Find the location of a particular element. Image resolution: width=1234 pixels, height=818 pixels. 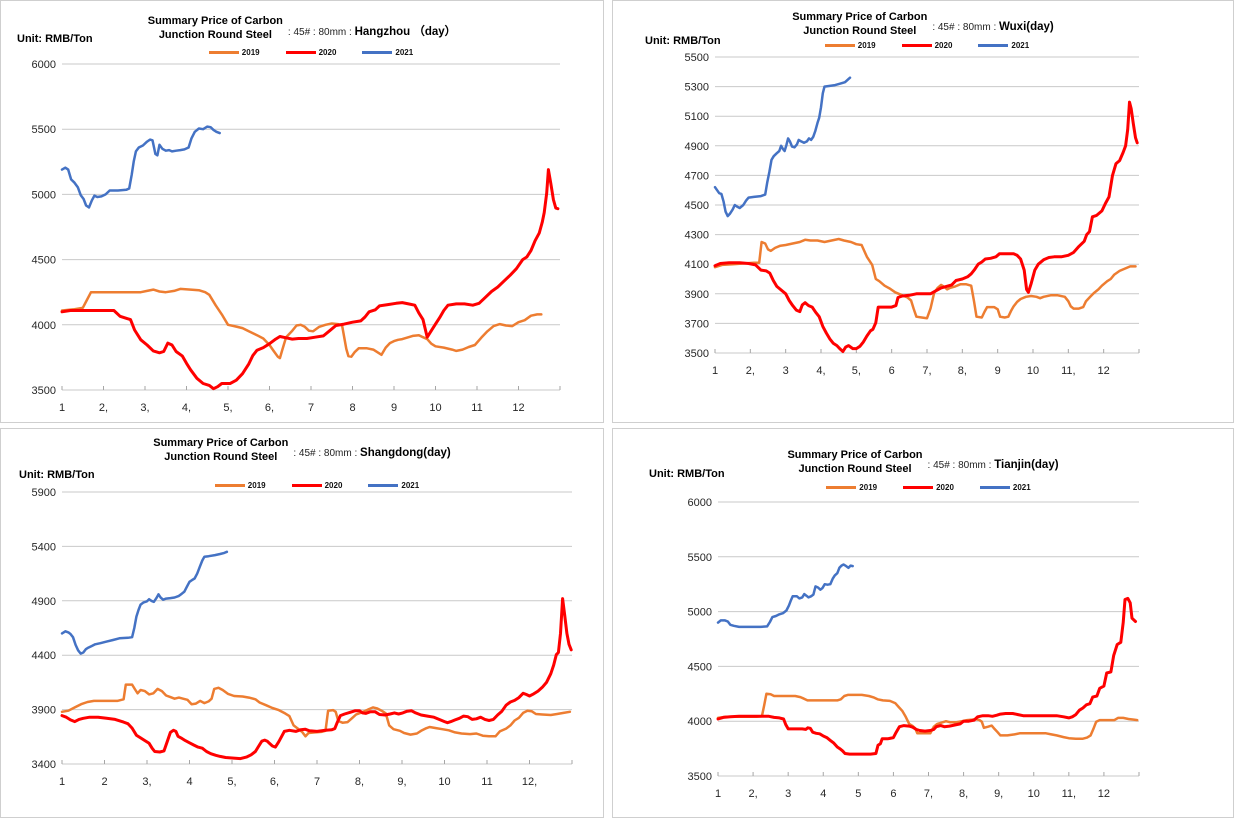

x-axis-label: 6 is located at coordinates (893, 794).